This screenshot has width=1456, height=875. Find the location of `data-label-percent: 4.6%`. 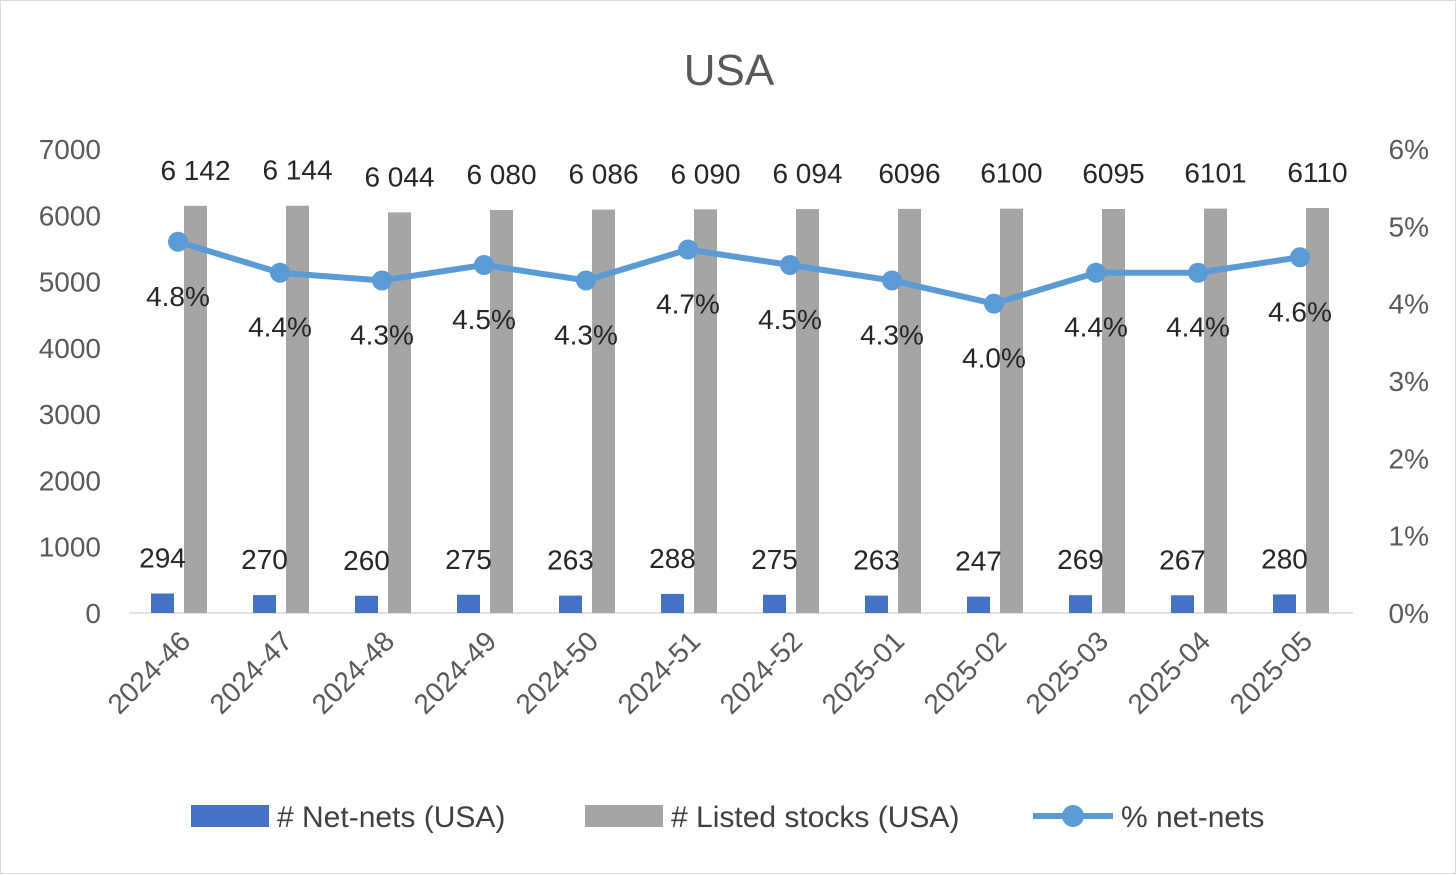

data-label-percent: 4.6% is located at coordinates (1300, 311).